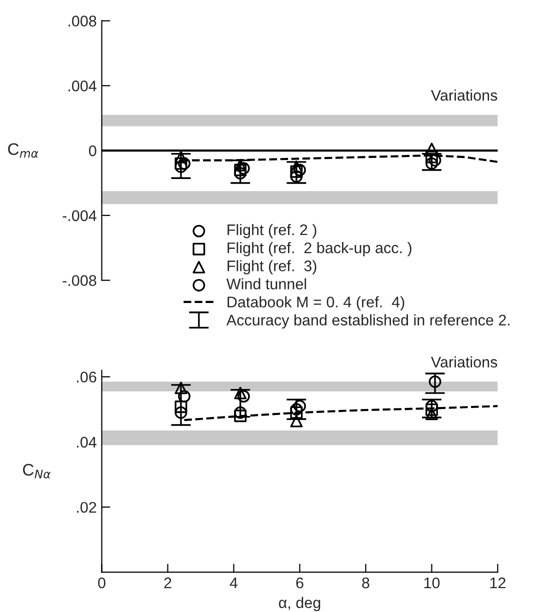 Image resolution: width=553 pixels, height=612 pixels. I want to click on y-tick-label: .02, so click(86, 507).